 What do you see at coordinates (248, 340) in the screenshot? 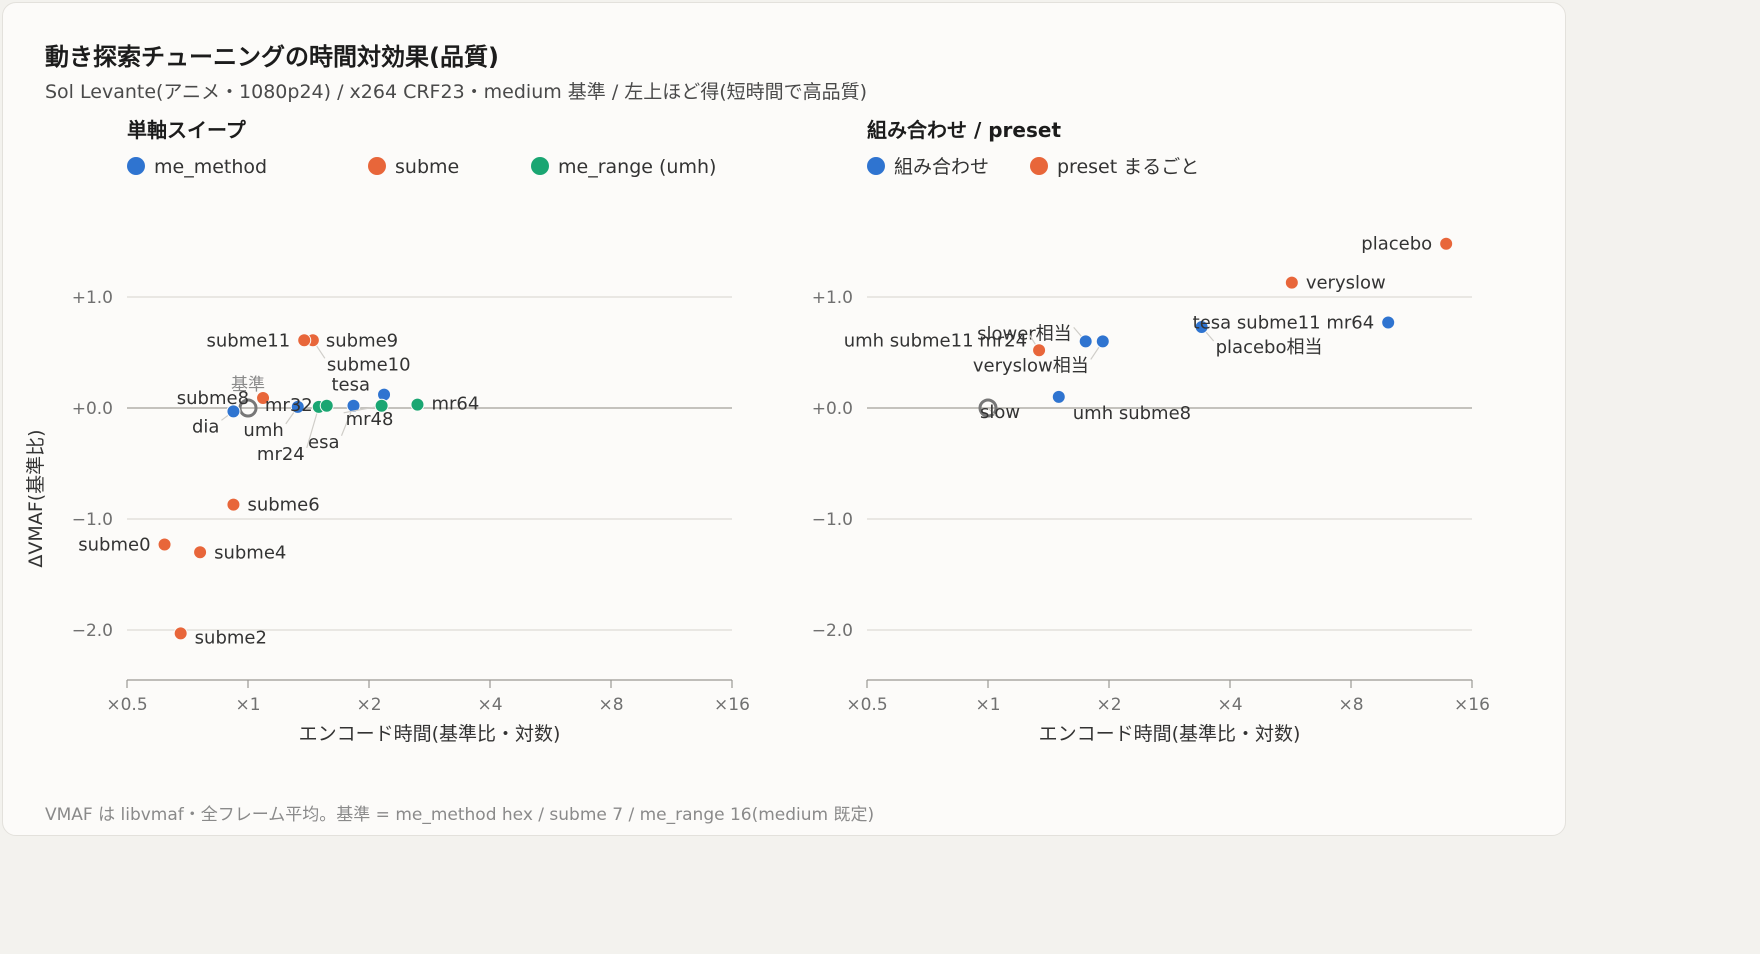
I see `point-label: subme11` at bounding box center [248, 340].